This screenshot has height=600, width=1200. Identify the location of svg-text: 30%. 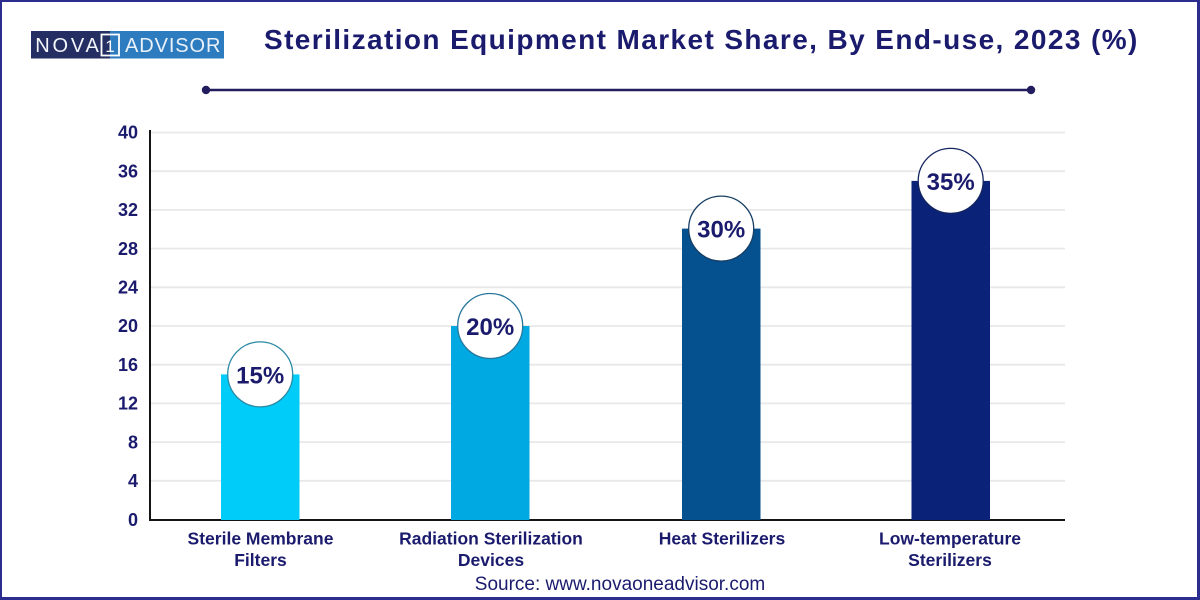
(721, 230).